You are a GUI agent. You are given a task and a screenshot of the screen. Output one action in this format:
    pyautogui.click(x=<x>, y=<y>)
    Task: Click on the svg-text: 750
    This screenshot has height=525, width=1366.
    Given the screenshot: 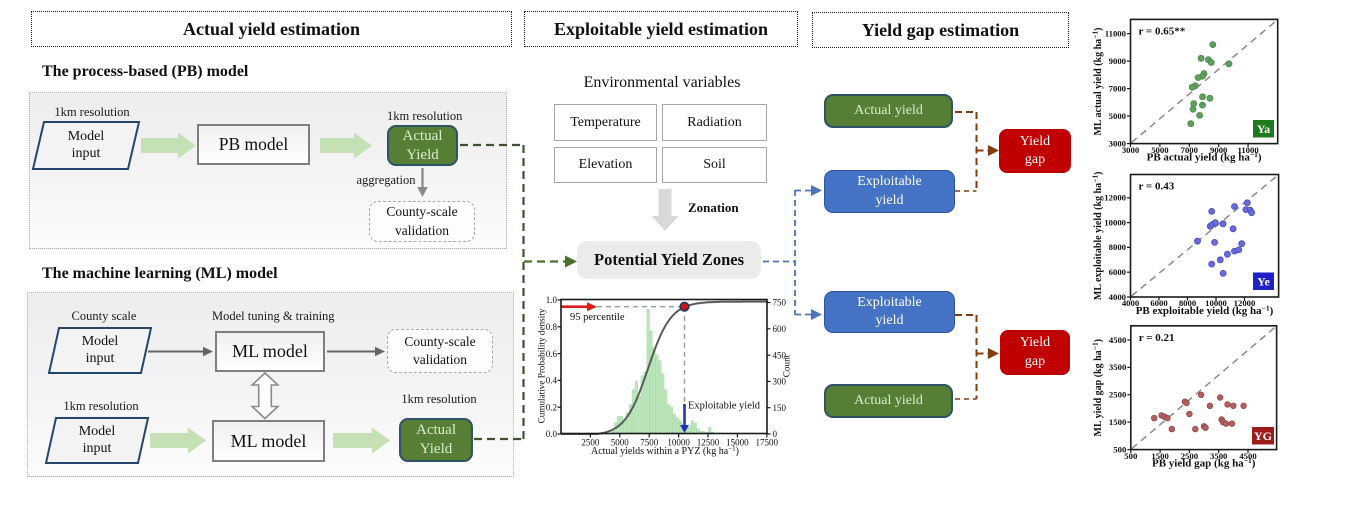 What is the action you would take?
    pyautogui.click(x=780, y=303)
    